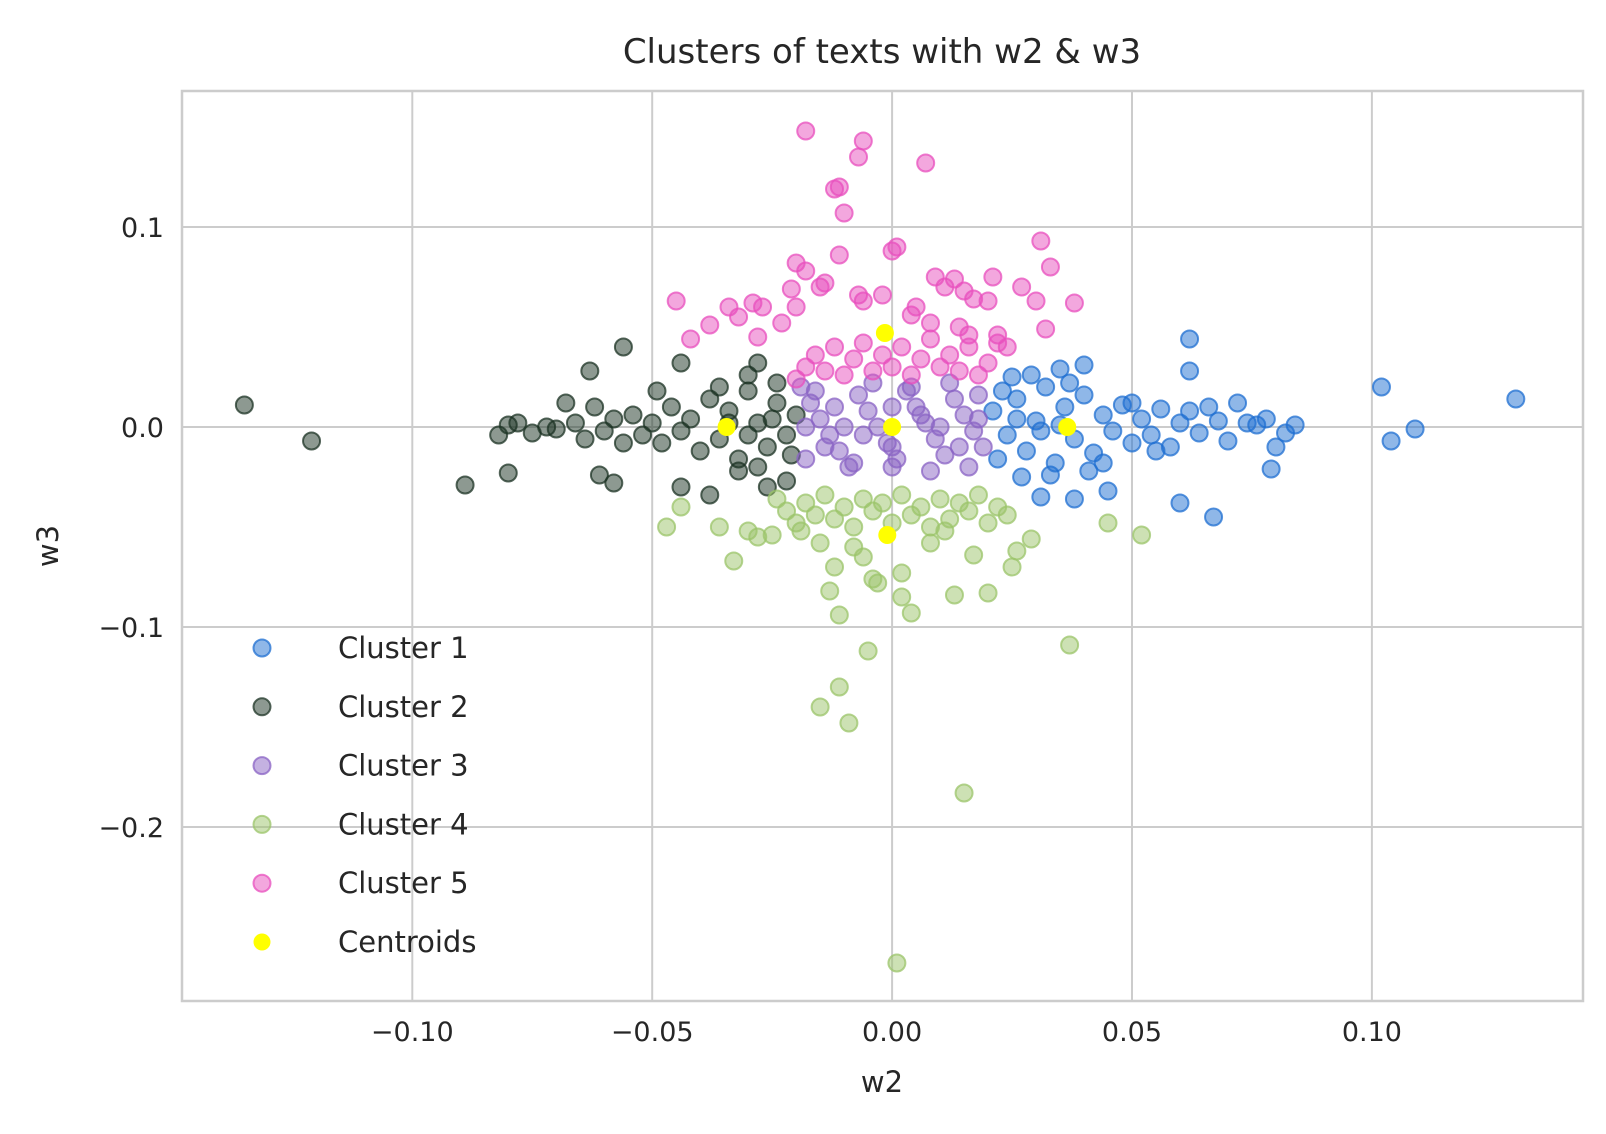  I want to click on y-tick-label: −0.1, so click(131, 628).